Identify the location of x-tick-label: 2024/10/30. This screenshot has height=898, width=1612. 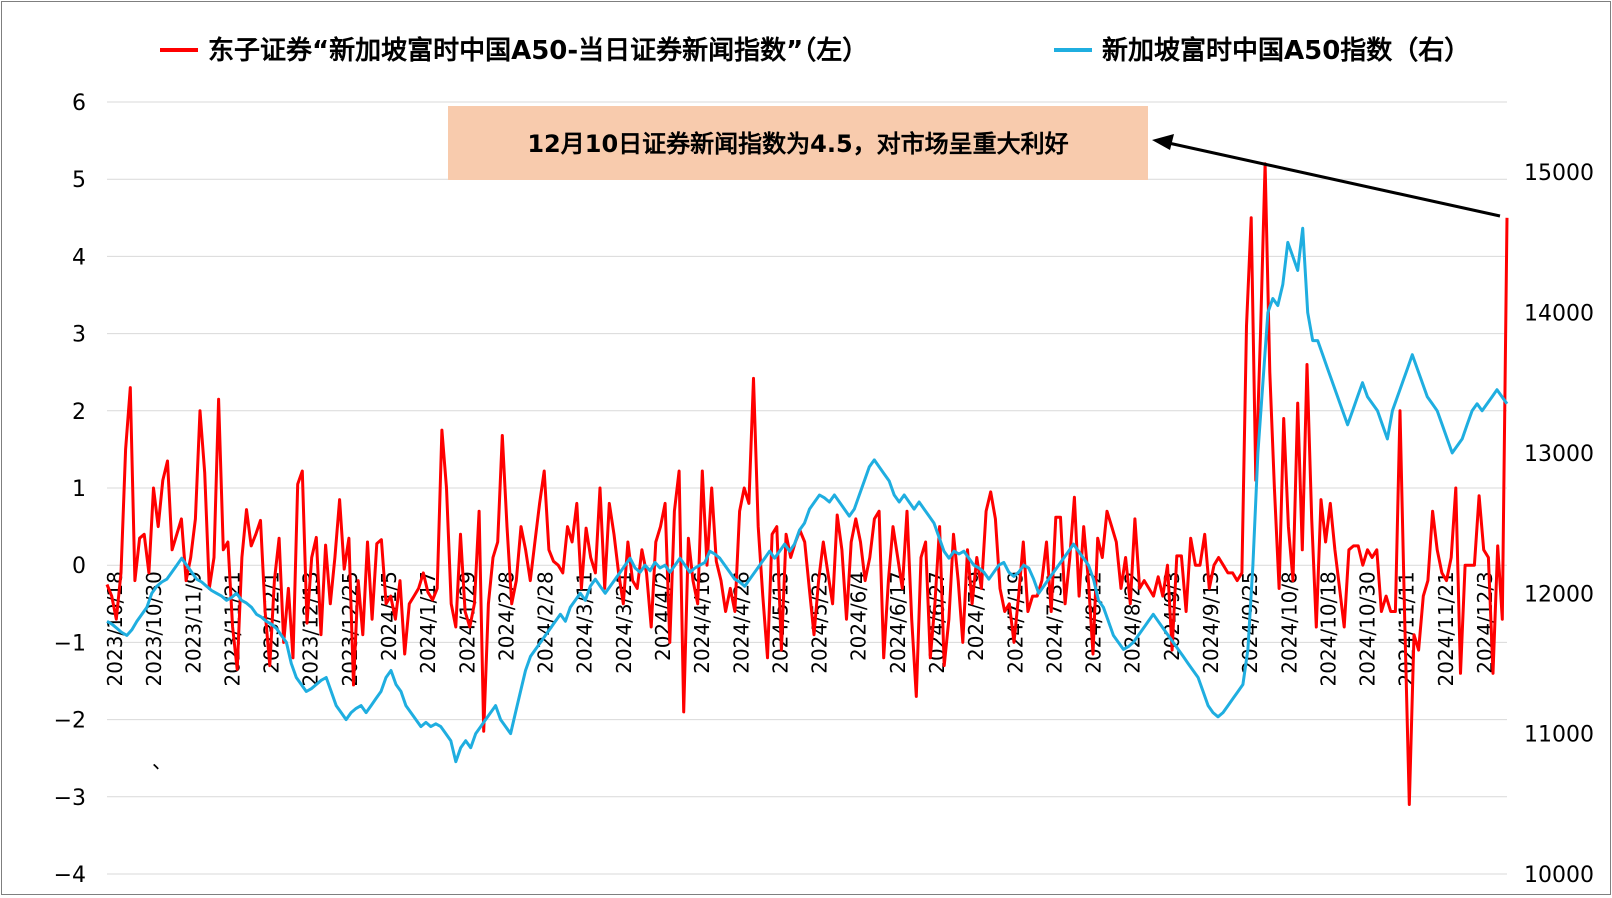
(1368, 628).